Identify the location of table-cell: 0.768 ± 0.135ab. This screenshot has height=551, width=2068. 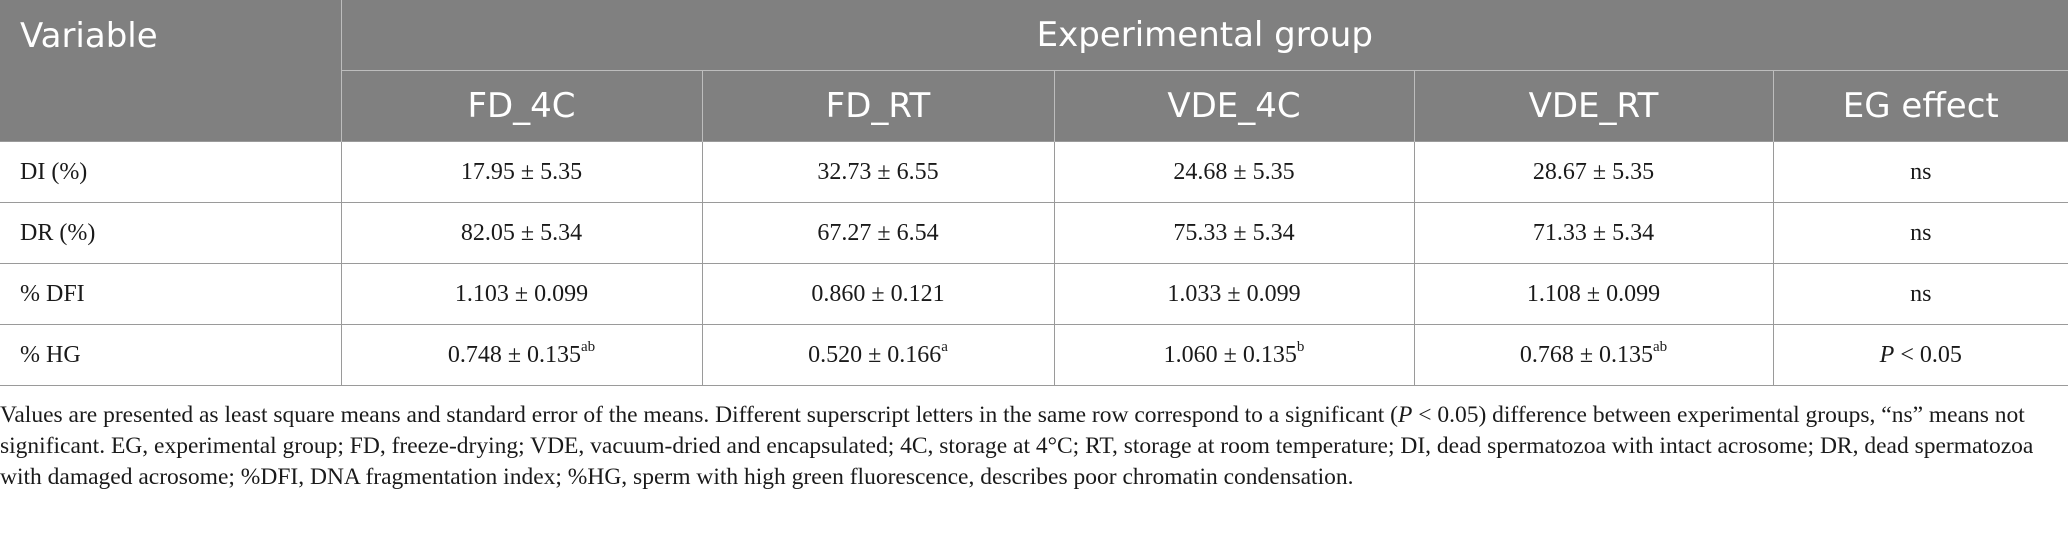
(1593, 355).